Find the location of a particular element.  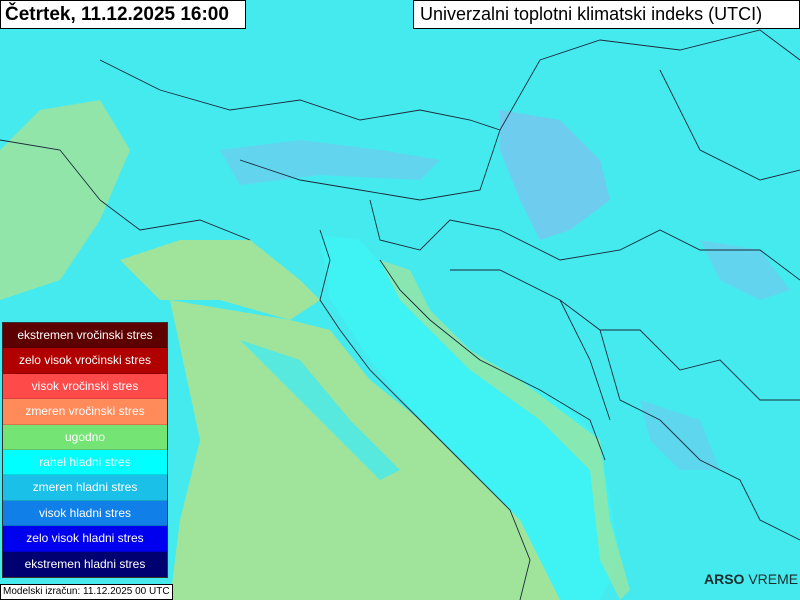

legend-item-comfortable: ugodno is located at coordinates (85, 437).